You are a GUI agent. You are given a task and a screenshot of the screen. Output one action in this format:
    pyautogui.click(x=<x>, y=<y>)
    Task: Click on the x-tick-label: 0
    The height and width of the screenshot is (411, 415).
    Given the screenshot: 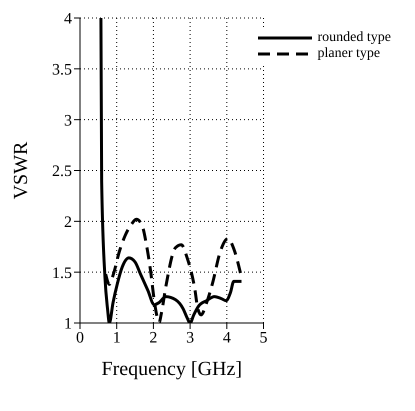 What is the action you would take?
    pyautogui.click(x=80, y=337)
    